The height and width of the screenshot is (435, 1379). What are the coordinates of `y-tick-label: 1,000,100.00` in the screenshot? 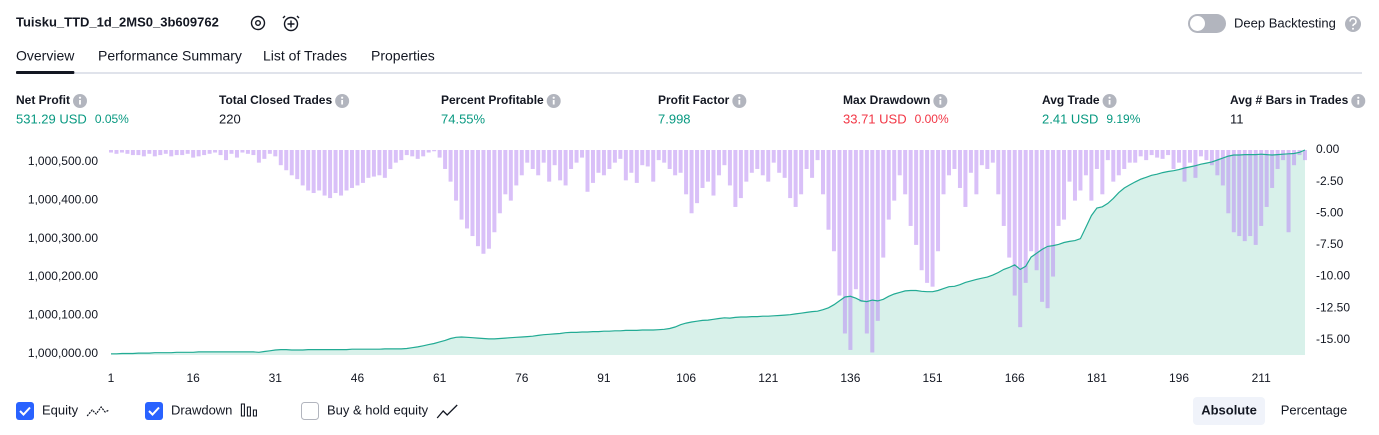 It's located at (63, 315).